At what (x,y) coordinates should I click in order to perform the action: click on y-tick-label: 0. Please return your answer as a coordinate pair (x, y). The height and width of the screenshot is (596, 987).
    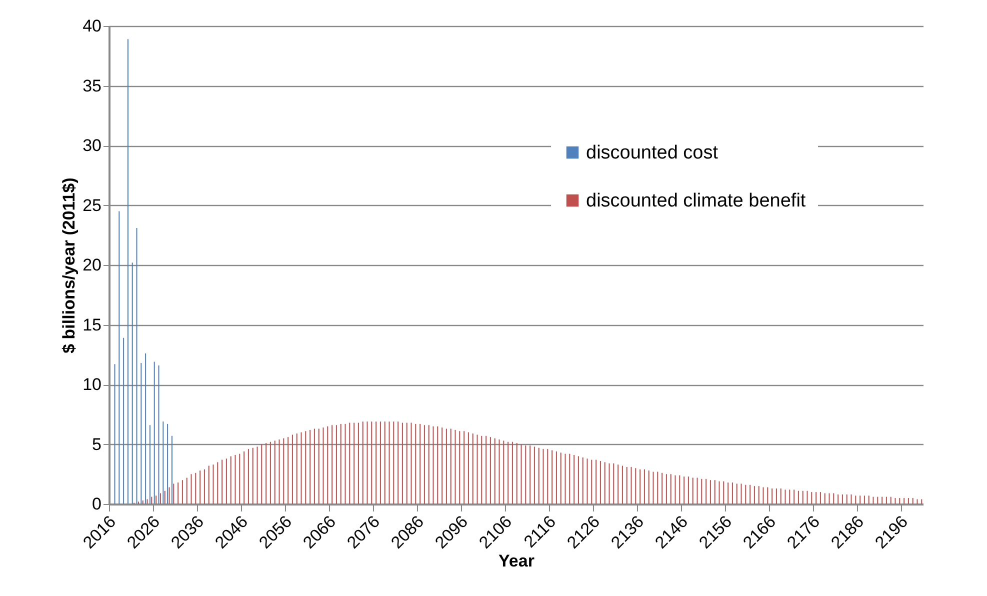
    Looking at the image, I should click on (97, 504).